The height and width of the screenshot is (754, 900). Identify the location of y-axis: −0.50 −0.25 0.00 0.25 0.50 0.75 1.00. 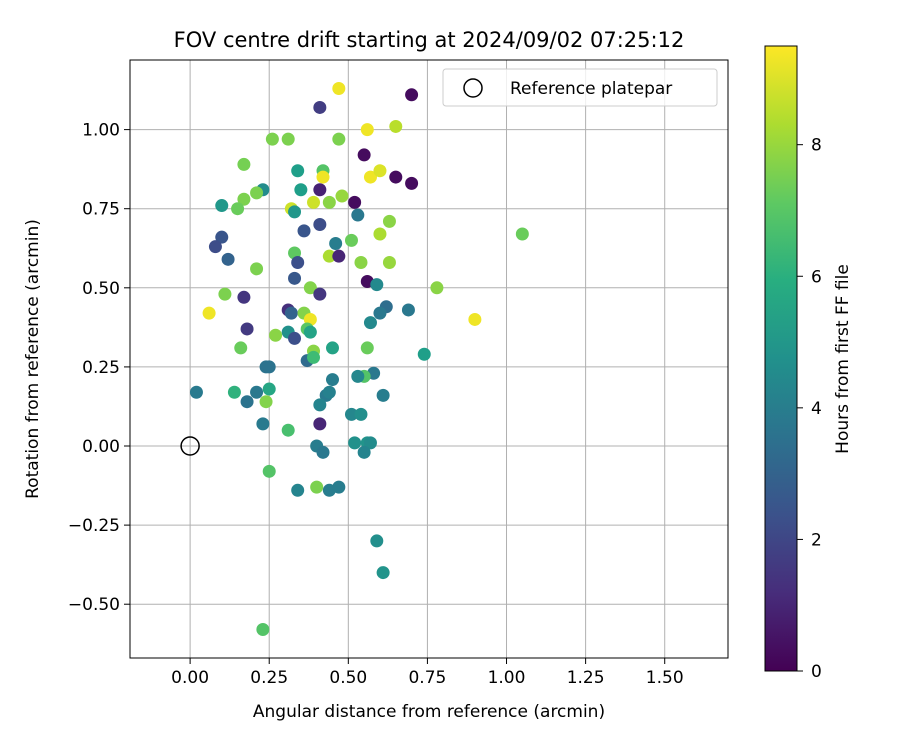
(99, 368).